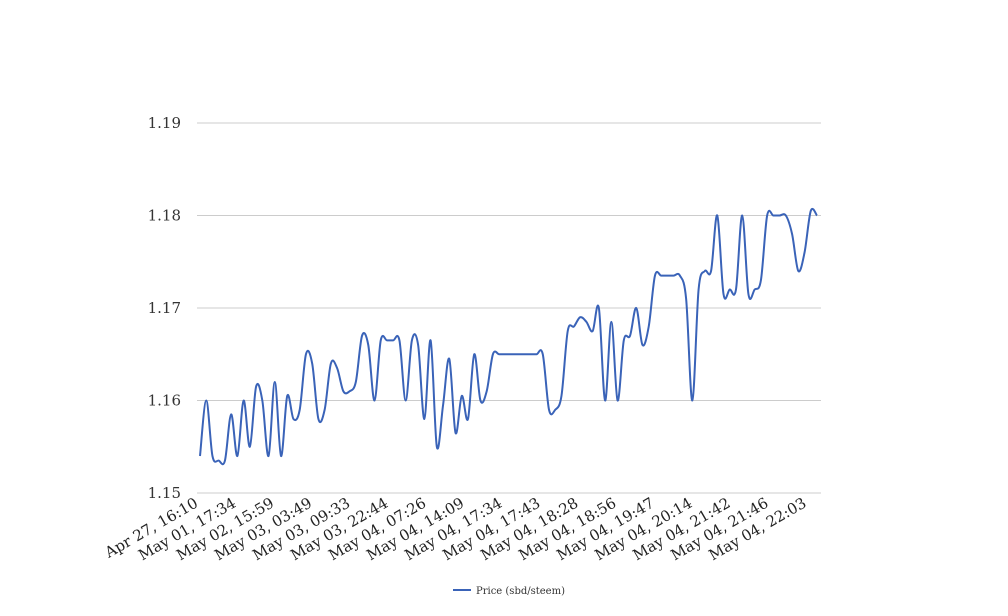 The height and width of the screenshot is (616, 1008). Describe the element at coordinates (164, 123) in the screenshot. I see `y-tick-label: 1.19` at that location.